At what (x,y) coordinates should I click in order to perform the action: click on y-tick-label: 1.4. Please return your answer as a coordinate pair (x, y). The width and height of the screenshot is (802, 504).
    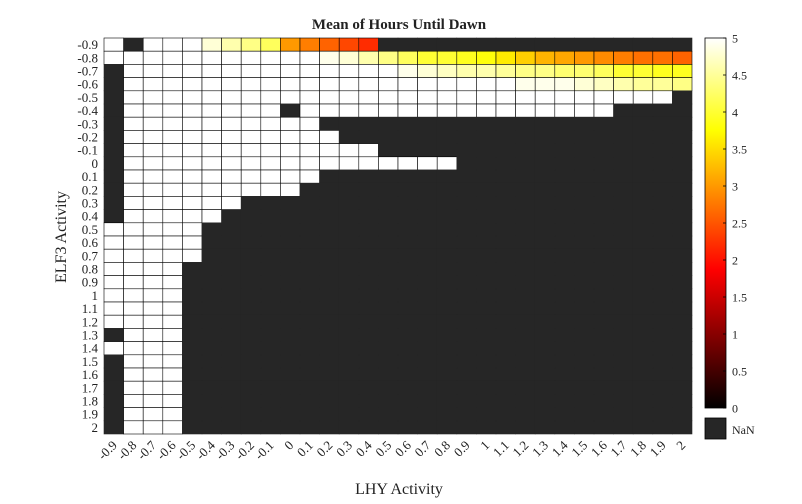
    Looking at the image, I should click on (90, 348).